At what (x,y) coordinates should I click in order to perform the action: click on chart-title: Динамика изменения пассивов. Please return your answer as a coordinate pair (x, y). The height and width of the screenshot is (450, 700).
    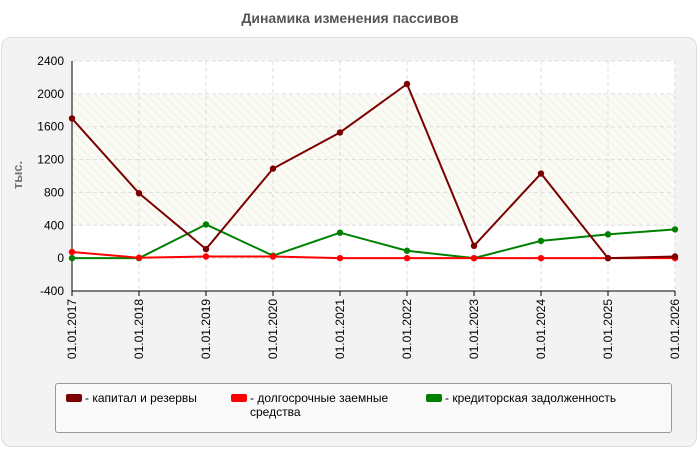
    Looking at the image, I should click on (350, 18).